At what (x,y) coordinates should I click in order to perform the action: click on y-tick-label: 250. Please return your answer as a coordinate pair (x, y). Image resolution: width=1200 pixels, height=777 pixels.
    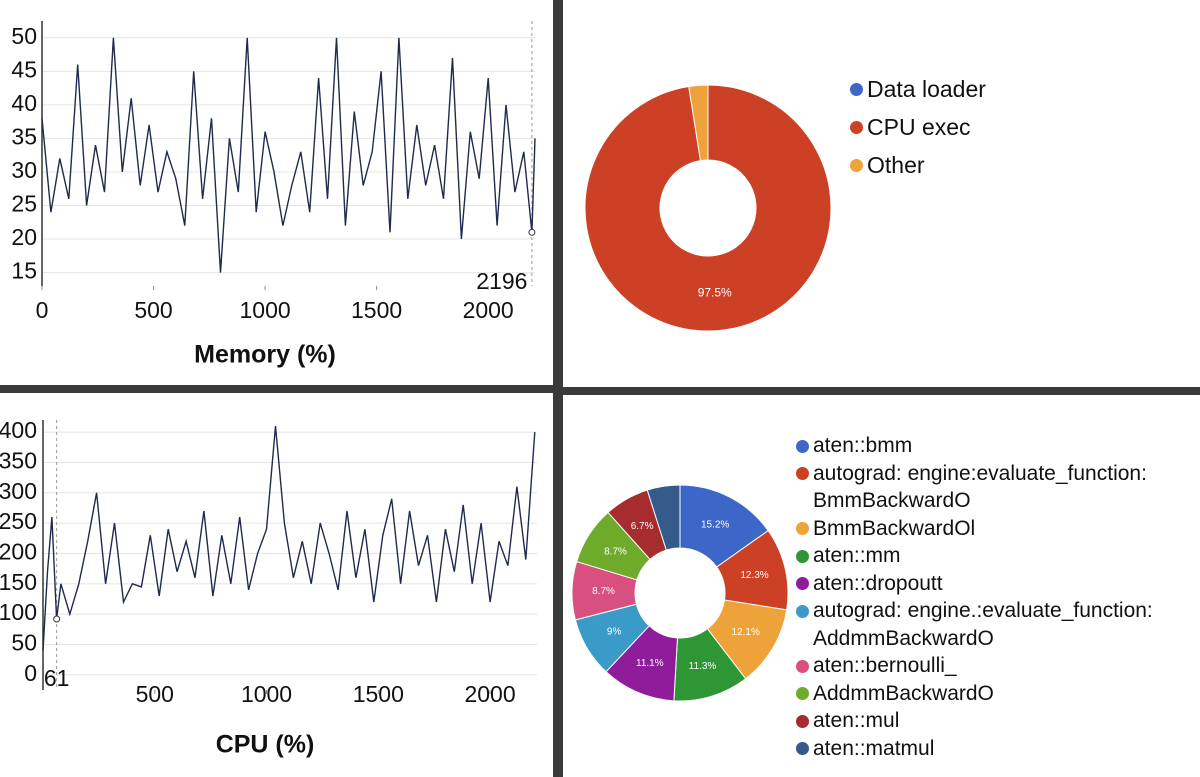
    Looking at the image, I should click on (18, 521).